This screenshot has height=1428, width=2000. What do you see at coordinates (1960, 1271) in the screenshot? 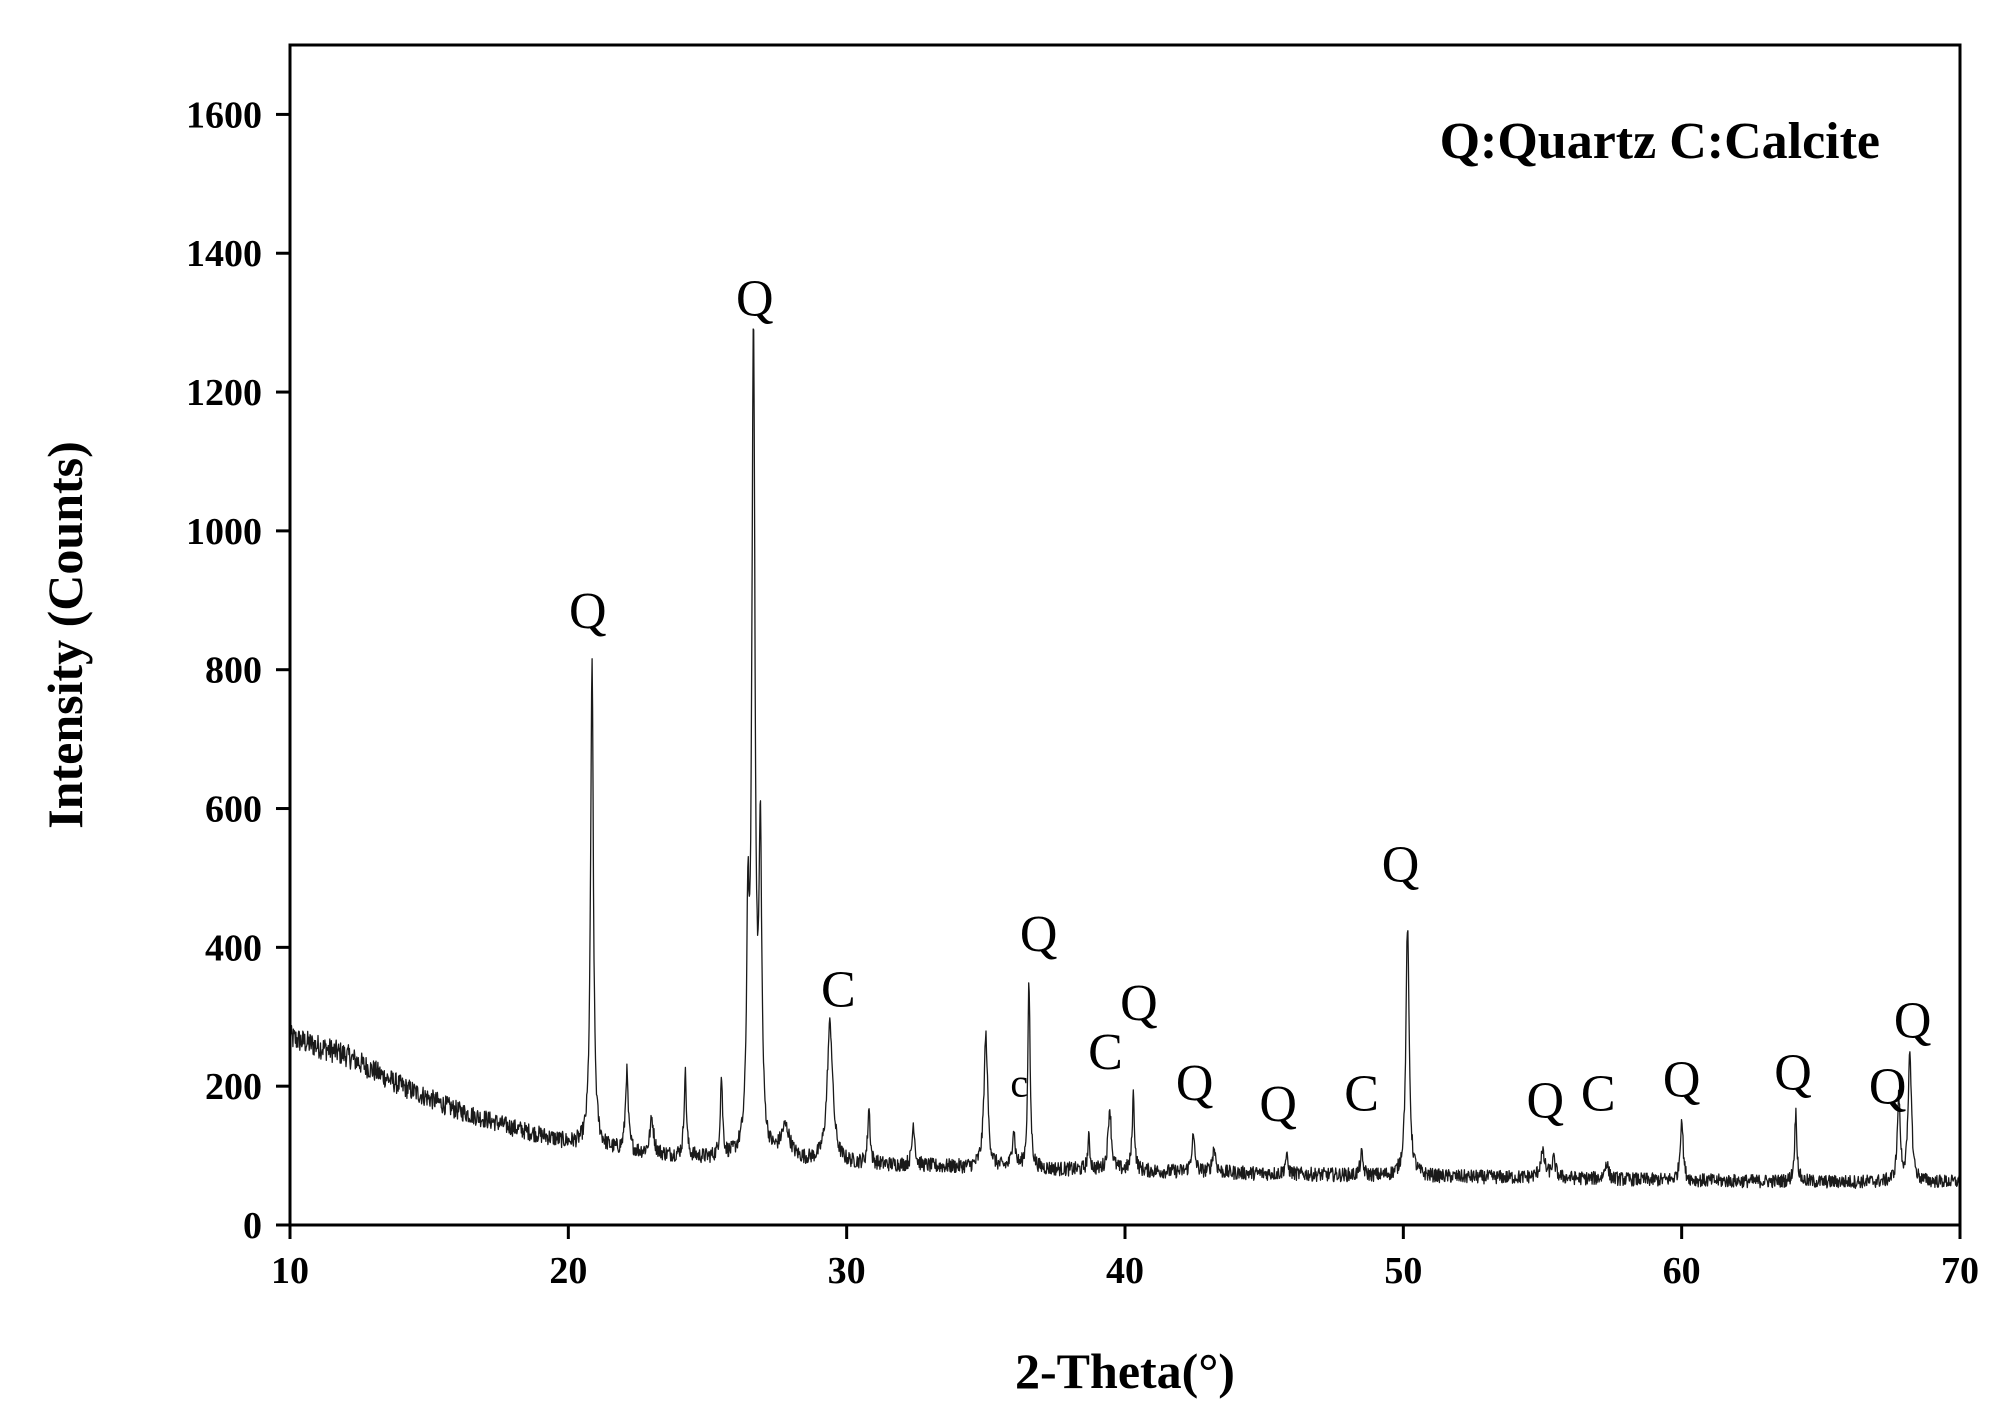
I see `x-tick-label: 70` at bounding box center [1960, 1271].